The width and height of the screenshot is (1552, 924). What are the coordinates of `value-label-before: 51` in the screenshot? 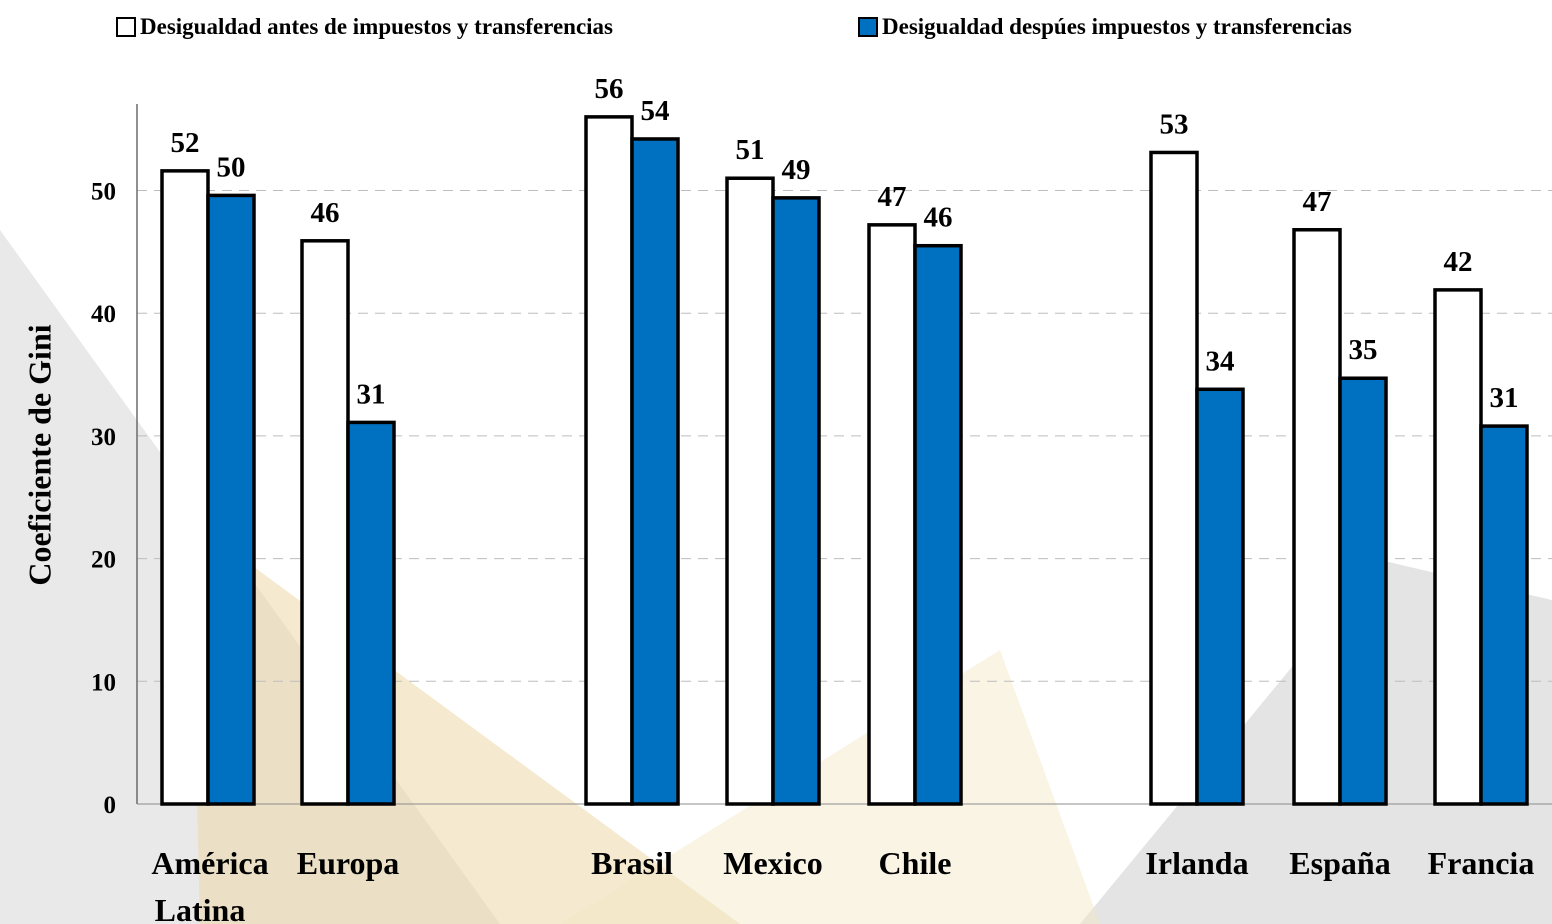 It's located at (750, 150).